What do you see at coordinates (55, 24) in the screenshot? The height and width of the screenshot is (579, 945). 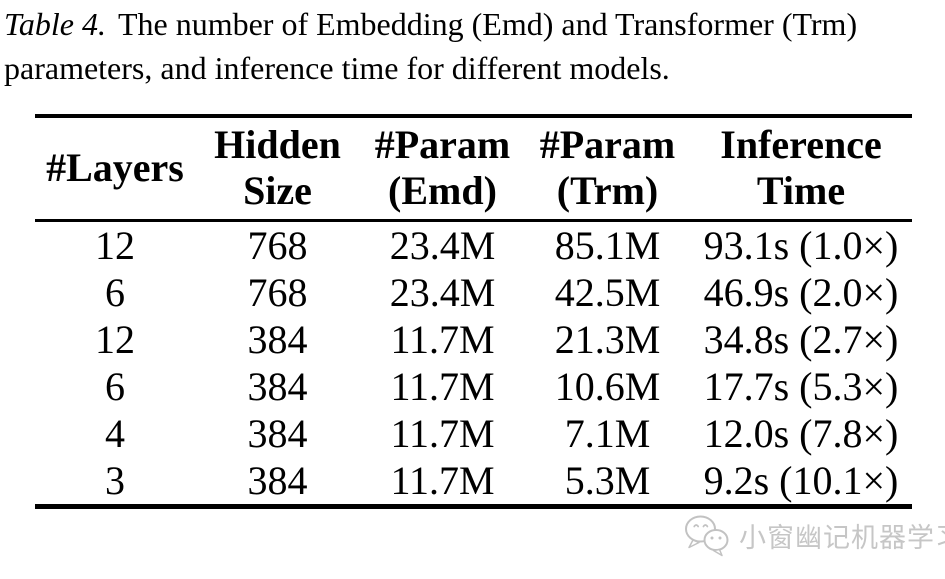 I see `table-caption-label: Table 4.` at bounding box center [55, 24].